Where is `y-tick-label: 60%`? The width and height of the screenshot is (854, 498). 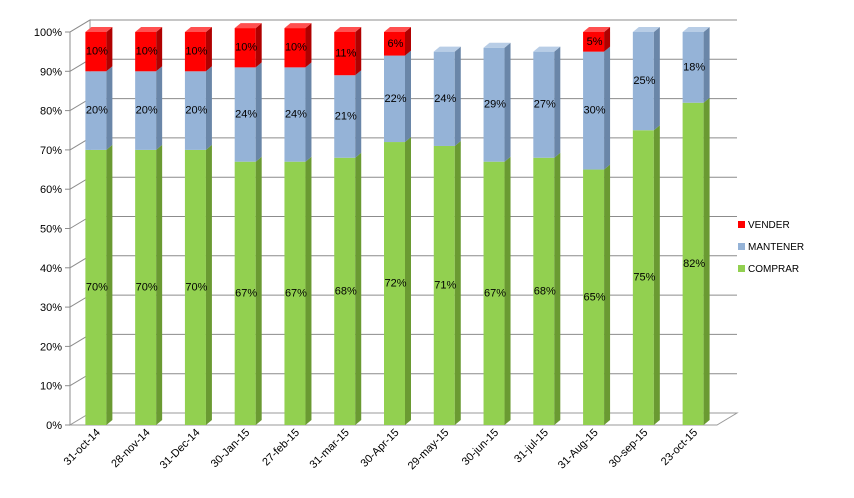 y-tick-label: 60% is located at coordinates (51, 190).